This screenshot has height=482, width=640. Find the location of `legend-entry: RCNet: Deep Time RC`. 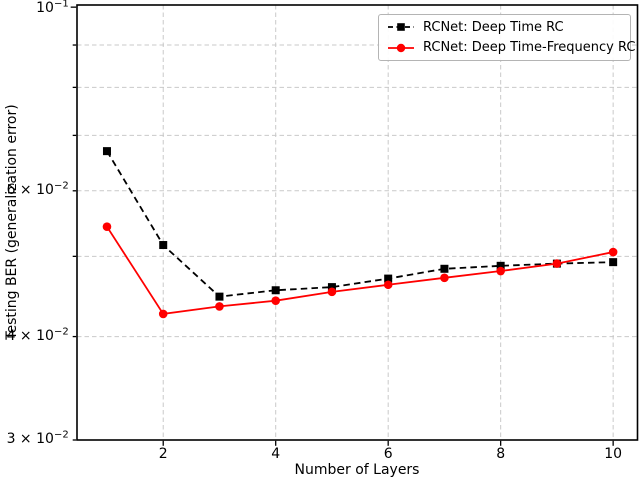

legend-entry: RCNet: Deep Time RC is located at coordinates (506, 27).